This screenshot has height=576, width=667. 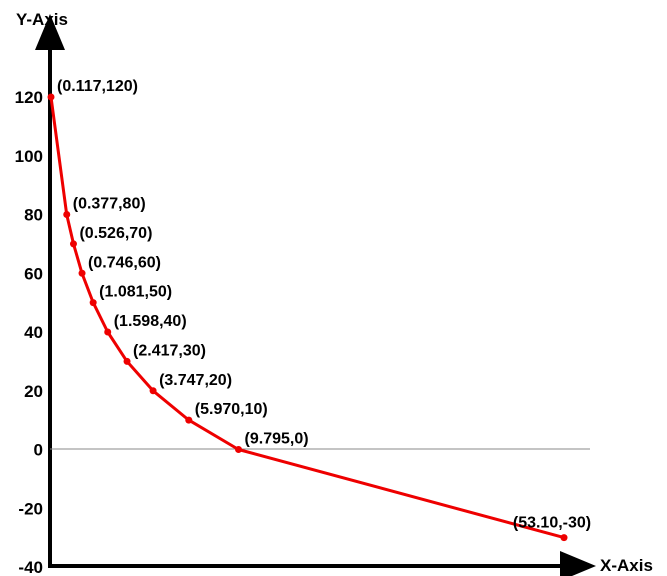 What do you see at coordinates (50, 32) in the screenshot?
I see `y-axis-arrow` at bounding box center [50, 32].